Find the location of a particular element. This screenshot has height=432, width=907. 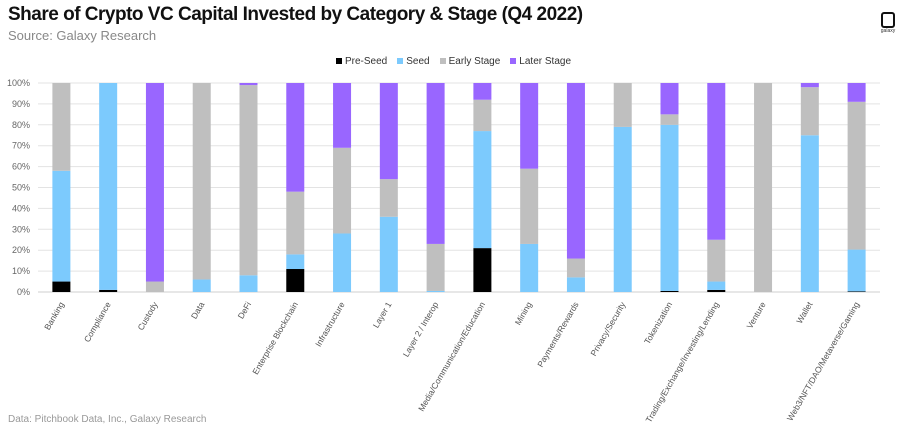

x-tick-label: Mining is located at coordinates (523, 313).